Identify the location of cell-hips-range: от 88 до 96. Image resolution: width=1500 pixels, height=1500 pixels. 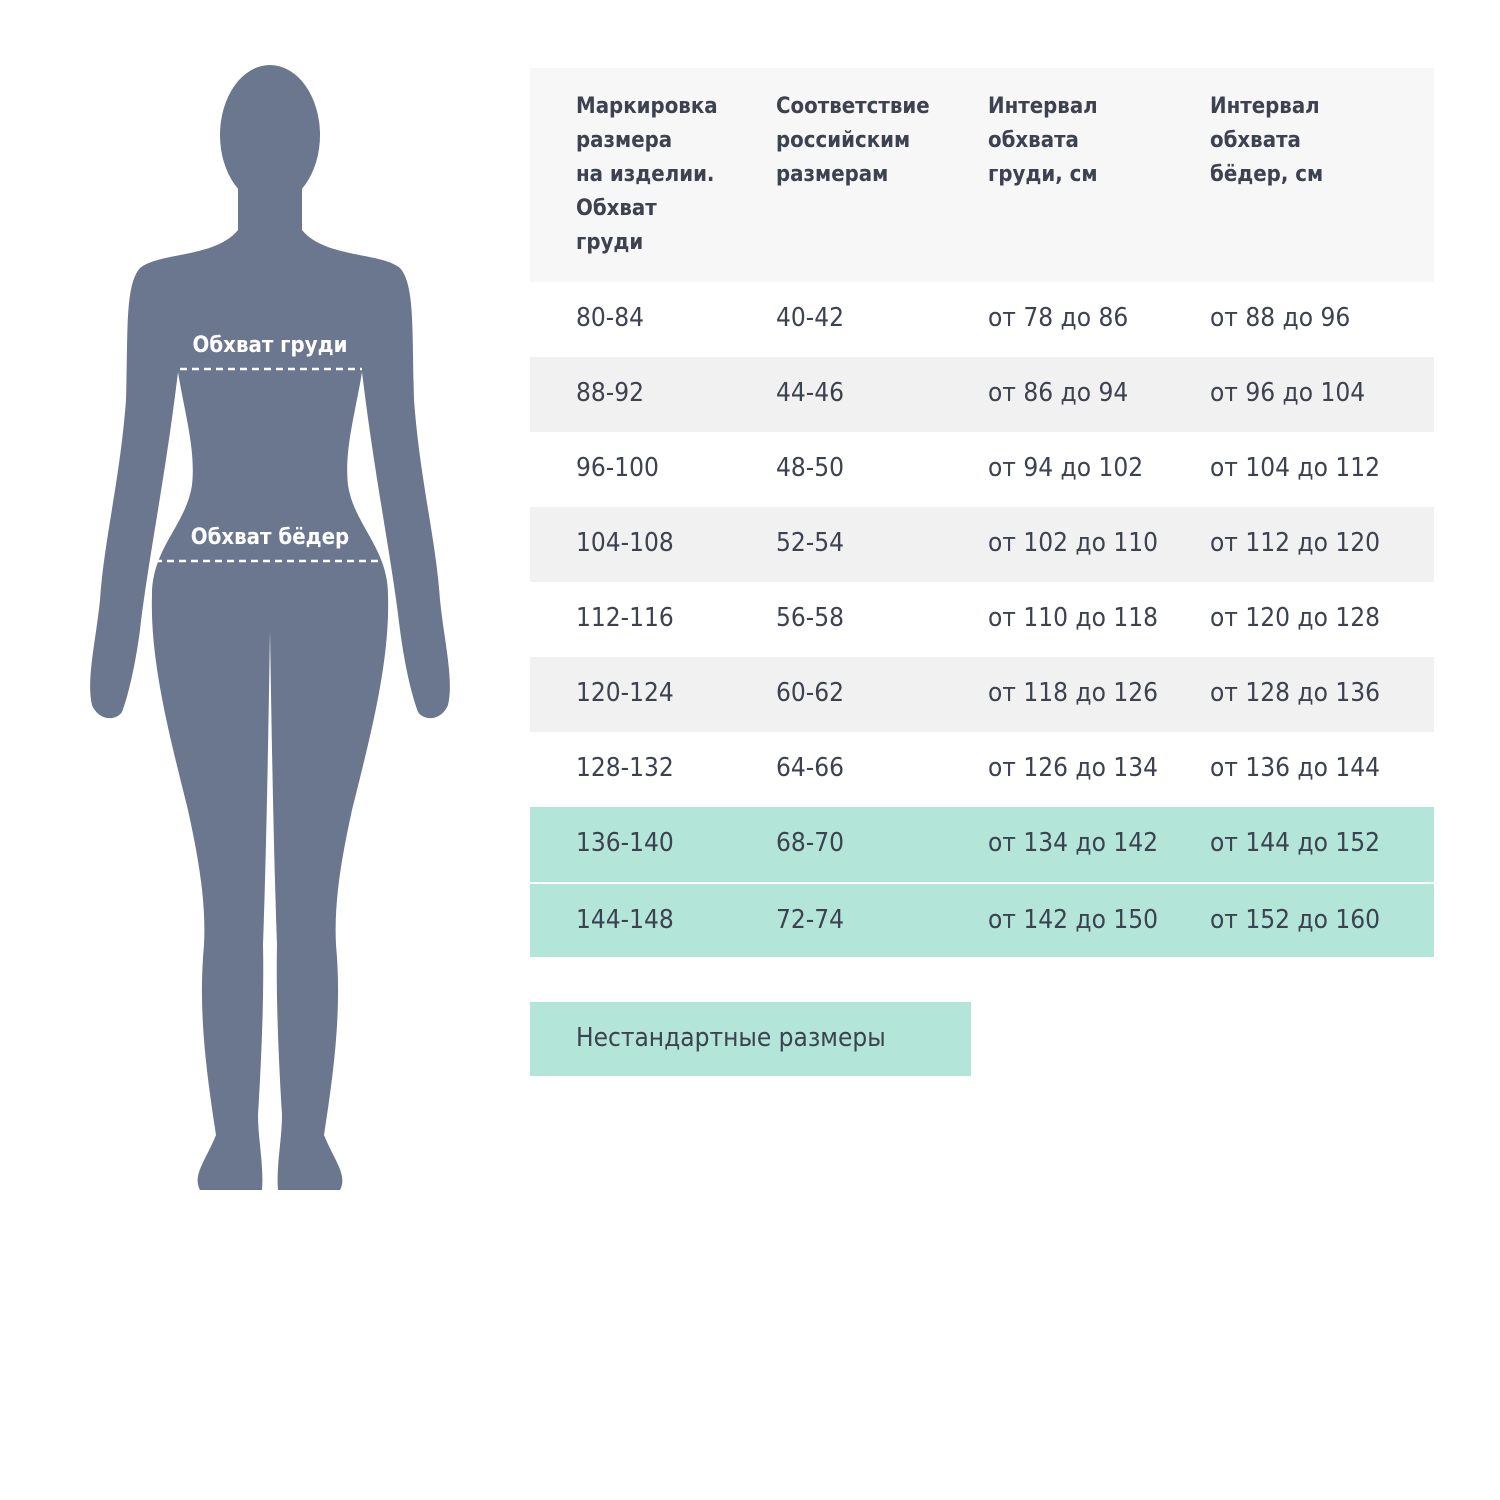
(1280, 318).